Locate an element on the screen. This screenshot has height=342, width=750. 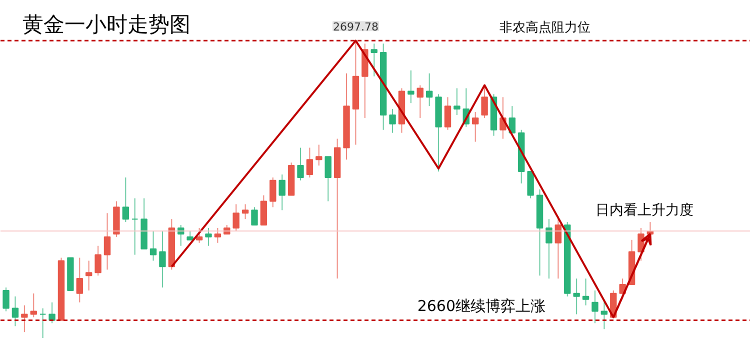
chart-title: 黄金一小时走势图 is located at coordinates (106, 24).